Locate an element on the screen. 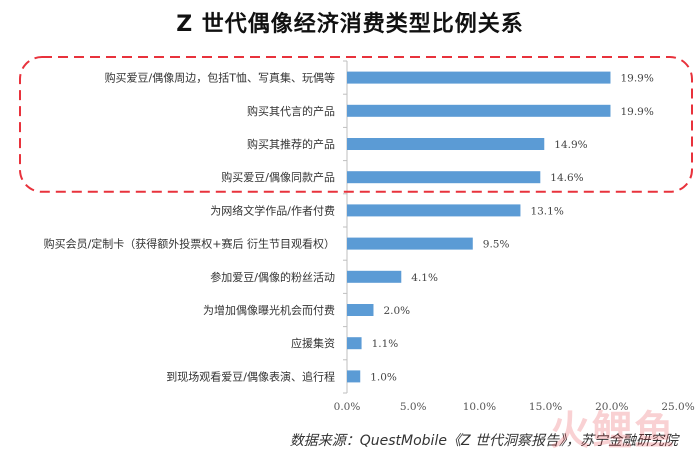  x-tick-label: 0.0% is located at coordinates (347, 407).